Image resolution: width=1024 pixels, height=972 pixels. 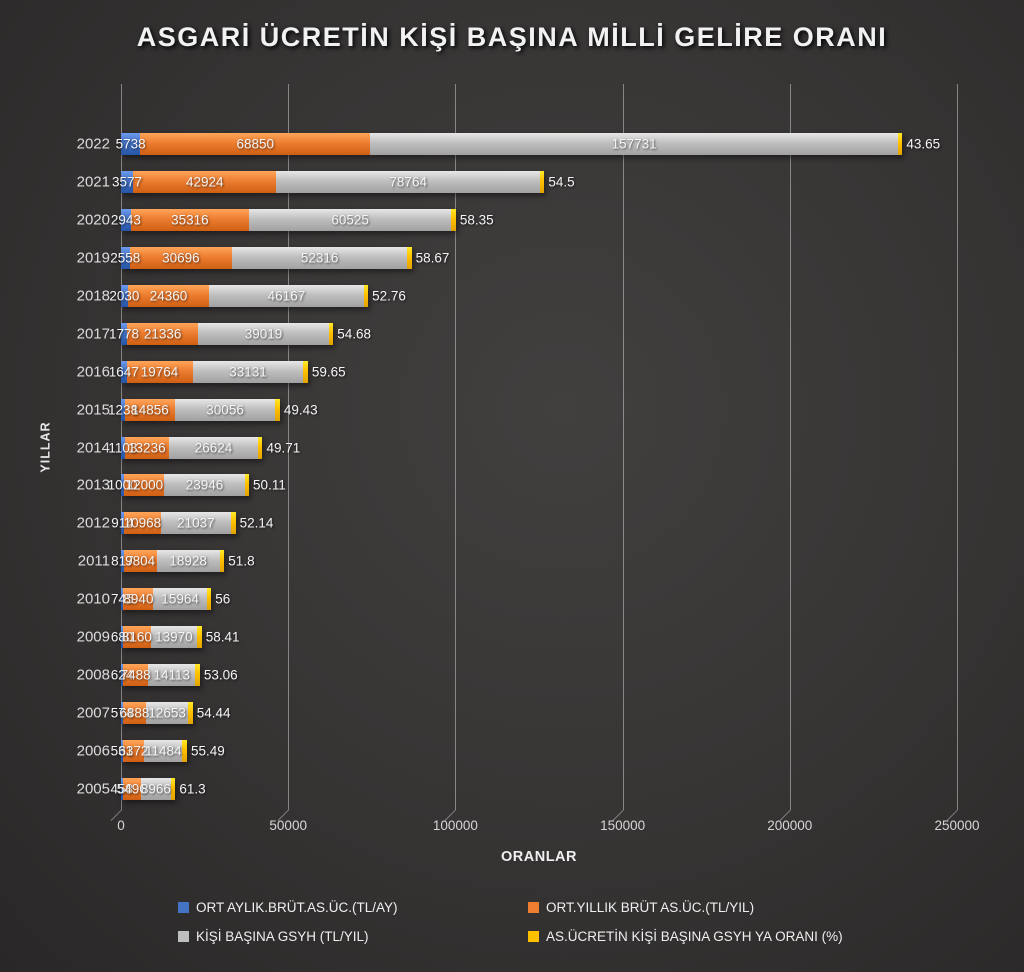 What do you see at coordinates (432, 258) in the screenshot?
I see `value-label-ratio: 58.67` at bounding box center [432, 258].